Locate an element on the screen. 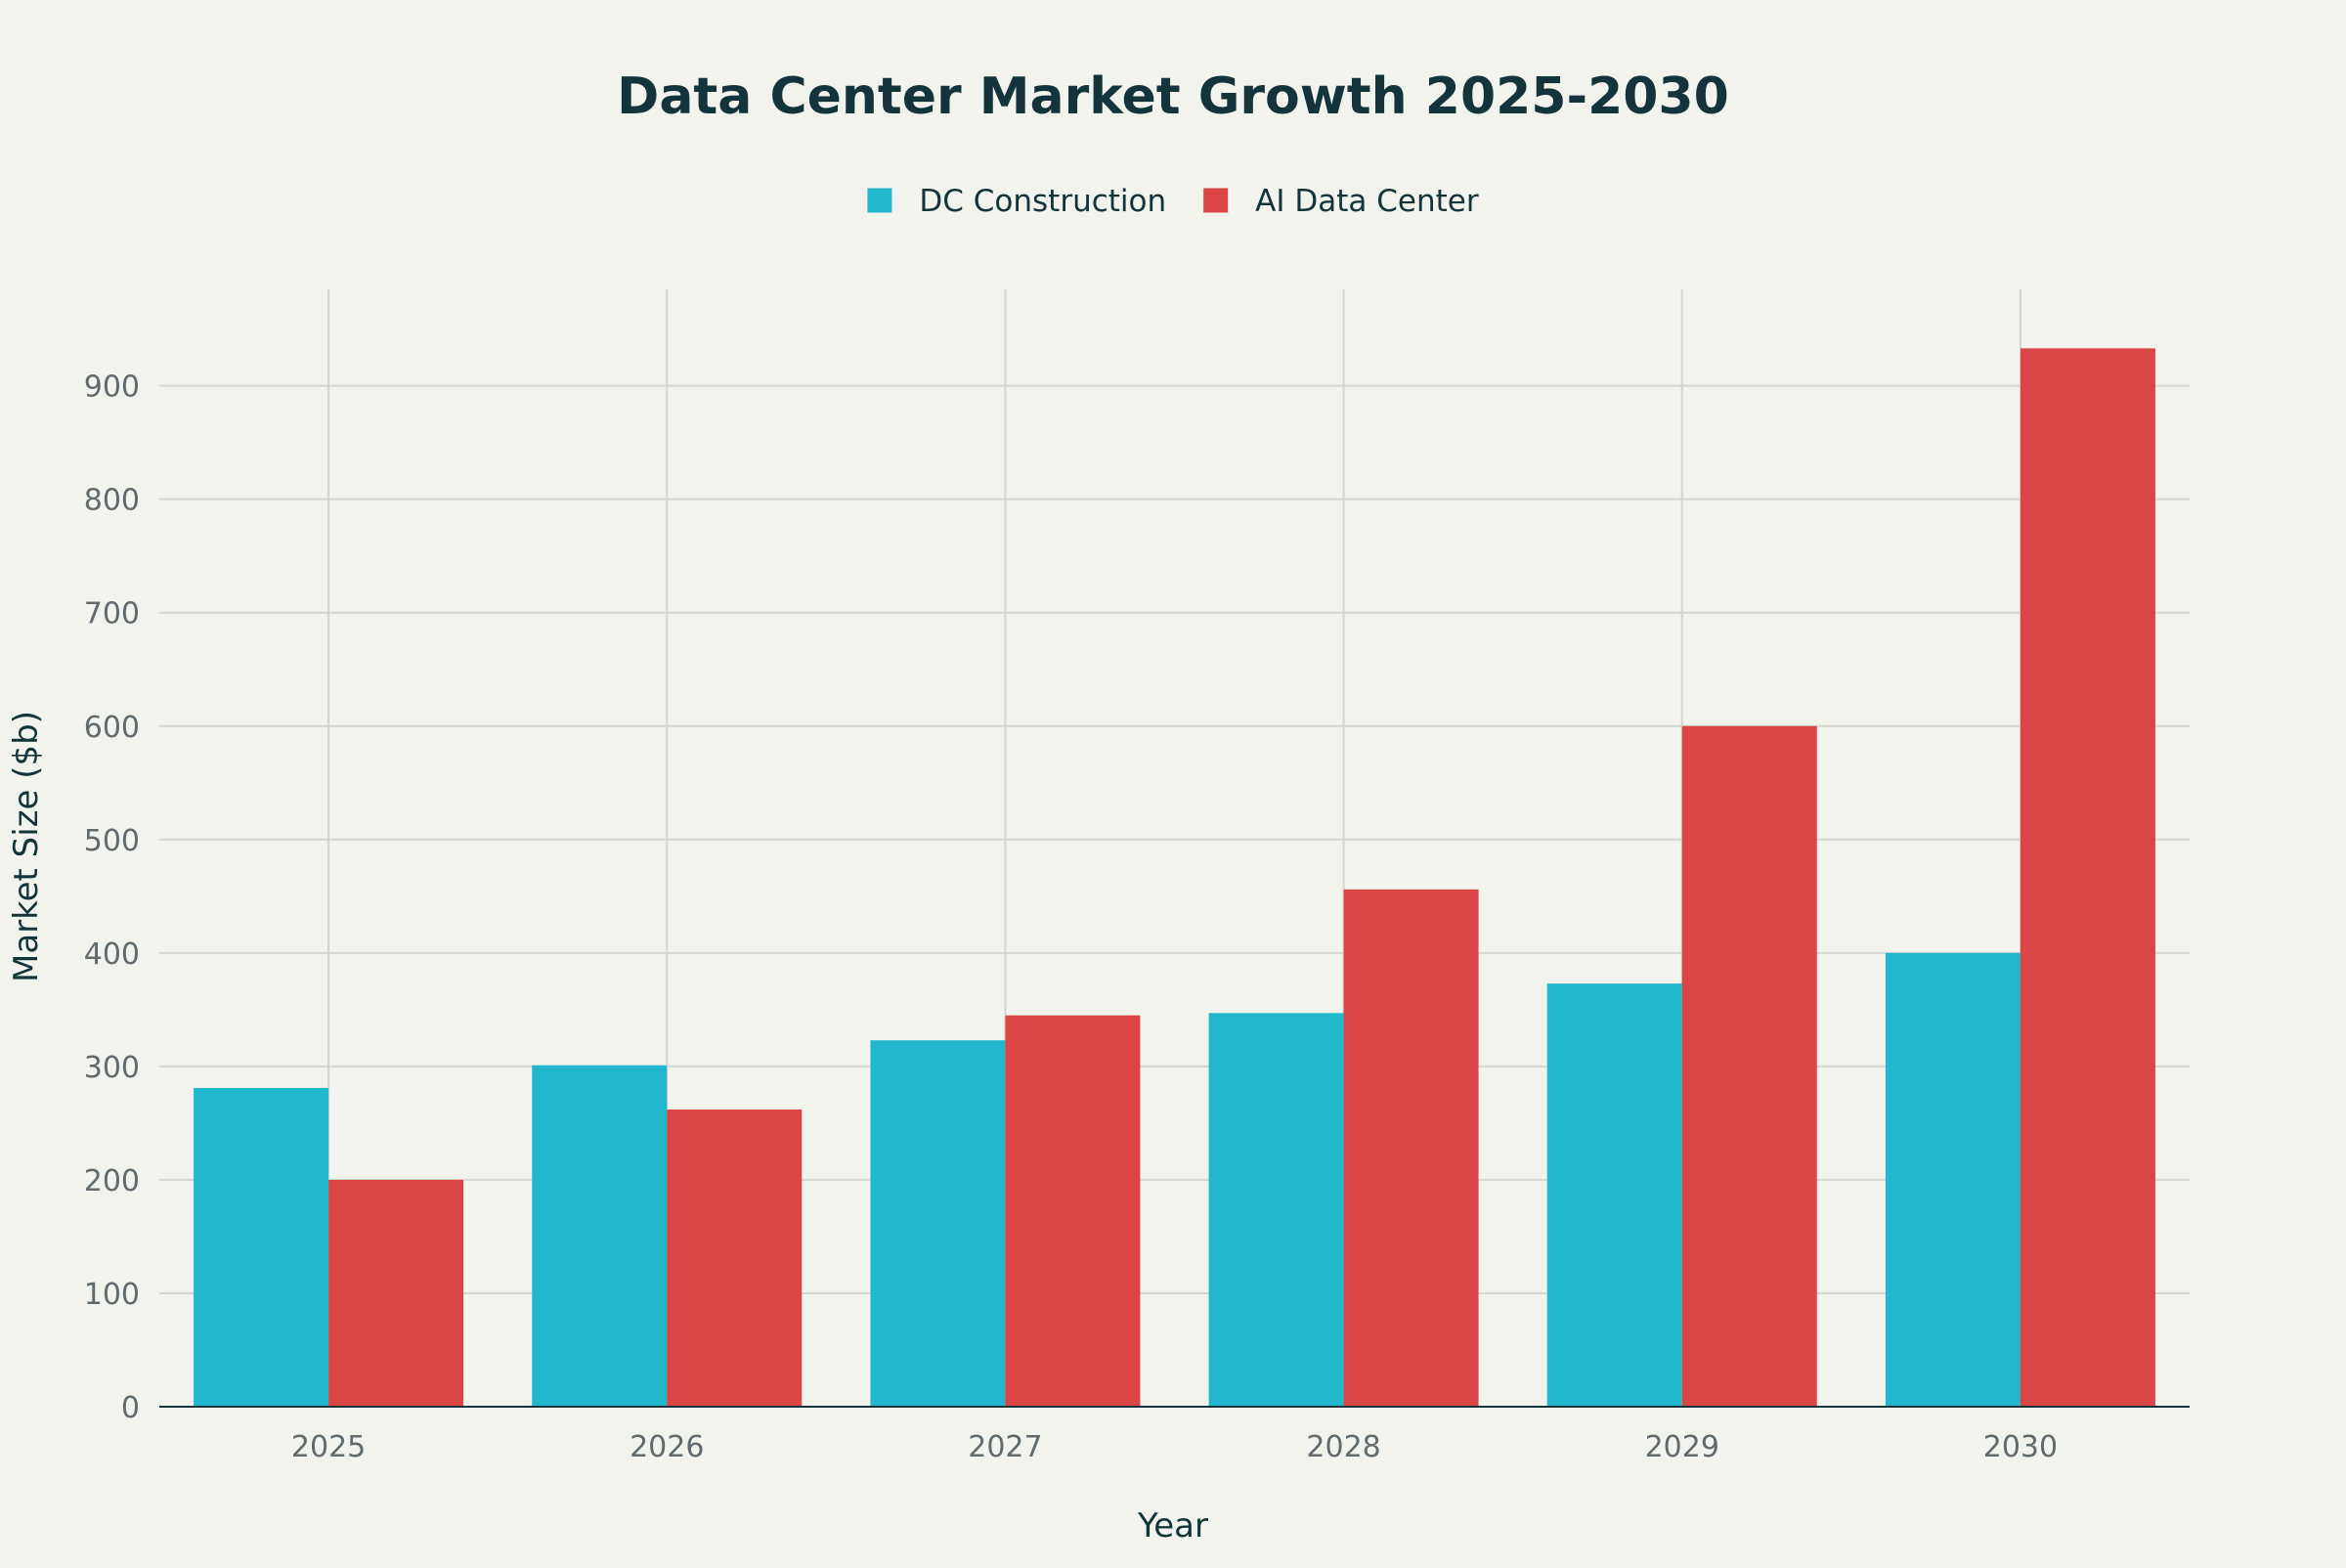 The width and height of the screenshot is (2346, 1568). legend-label: AI Data Center is located at coordinates (1367, 201).